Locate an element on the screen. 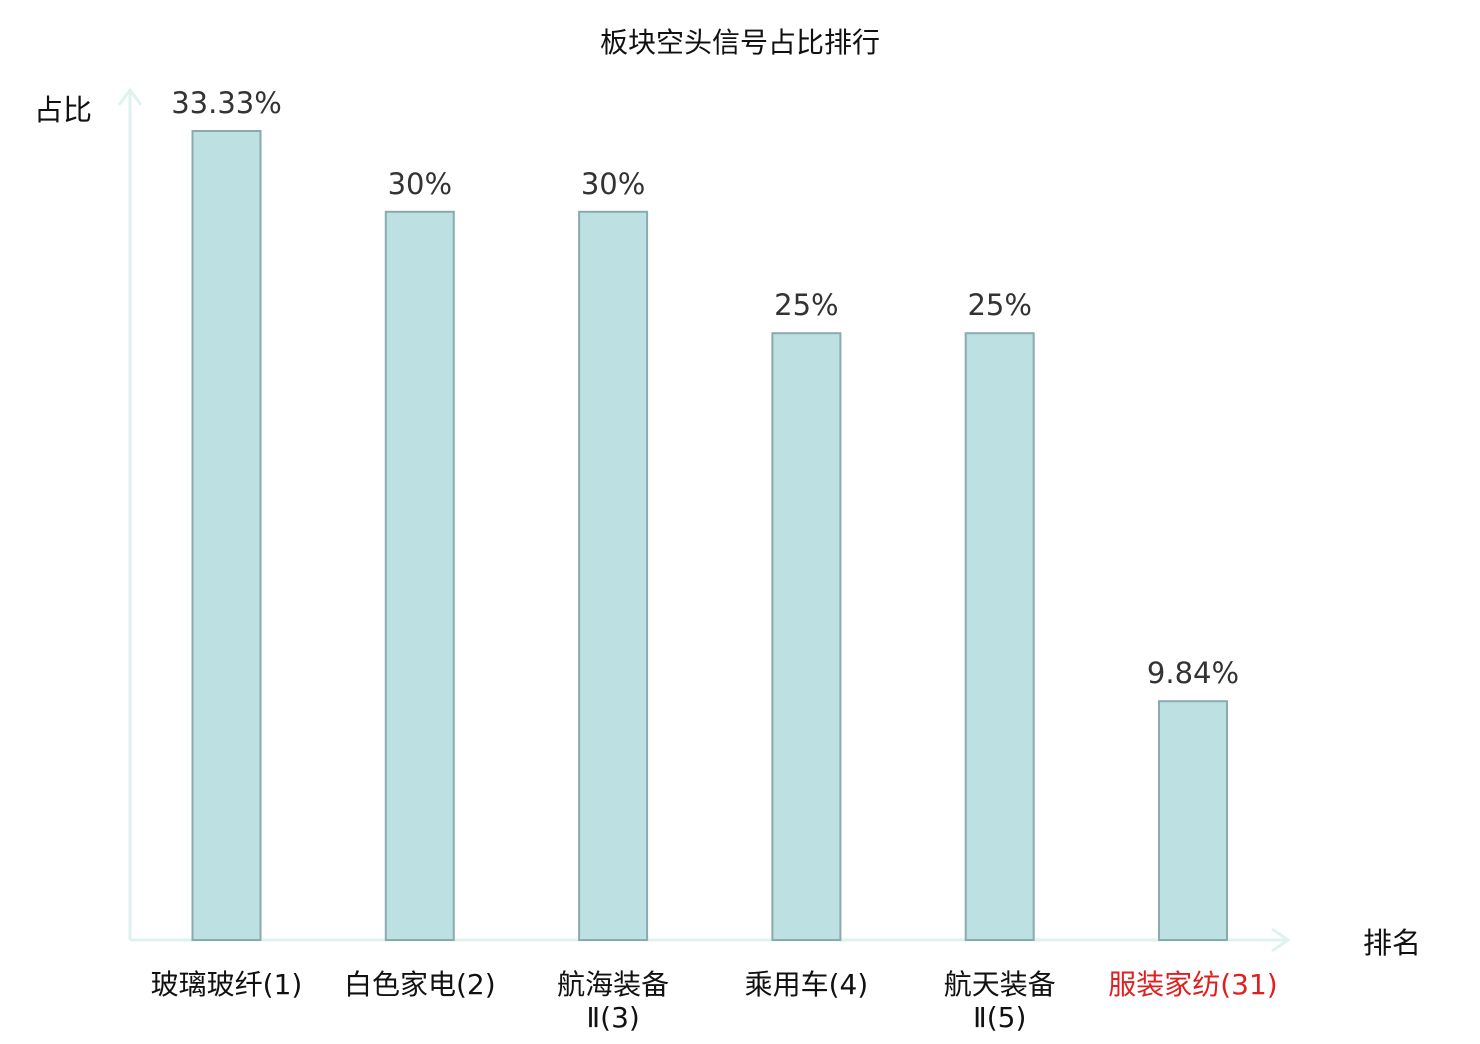 This screenshot has width=1480, height=1044. category-label-line: 航海装备 is located at coordinates (613, 984).